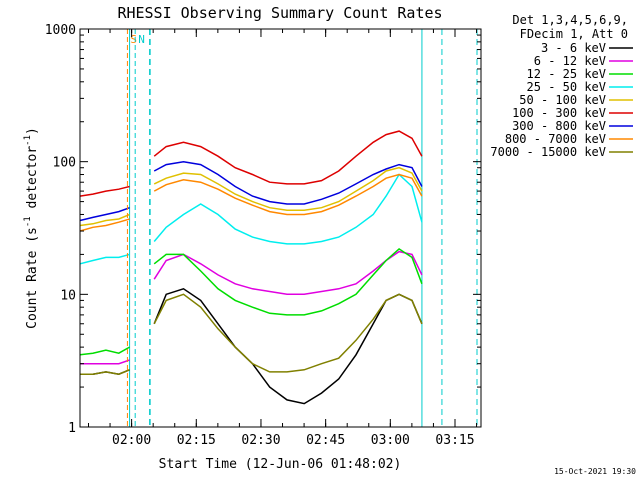 This screenshot has width=640, height=480. What do you see at coordinates (390, 440) in the screenshot?
I see `x-tick-label: 03:00` at bounding box center [390, 440].